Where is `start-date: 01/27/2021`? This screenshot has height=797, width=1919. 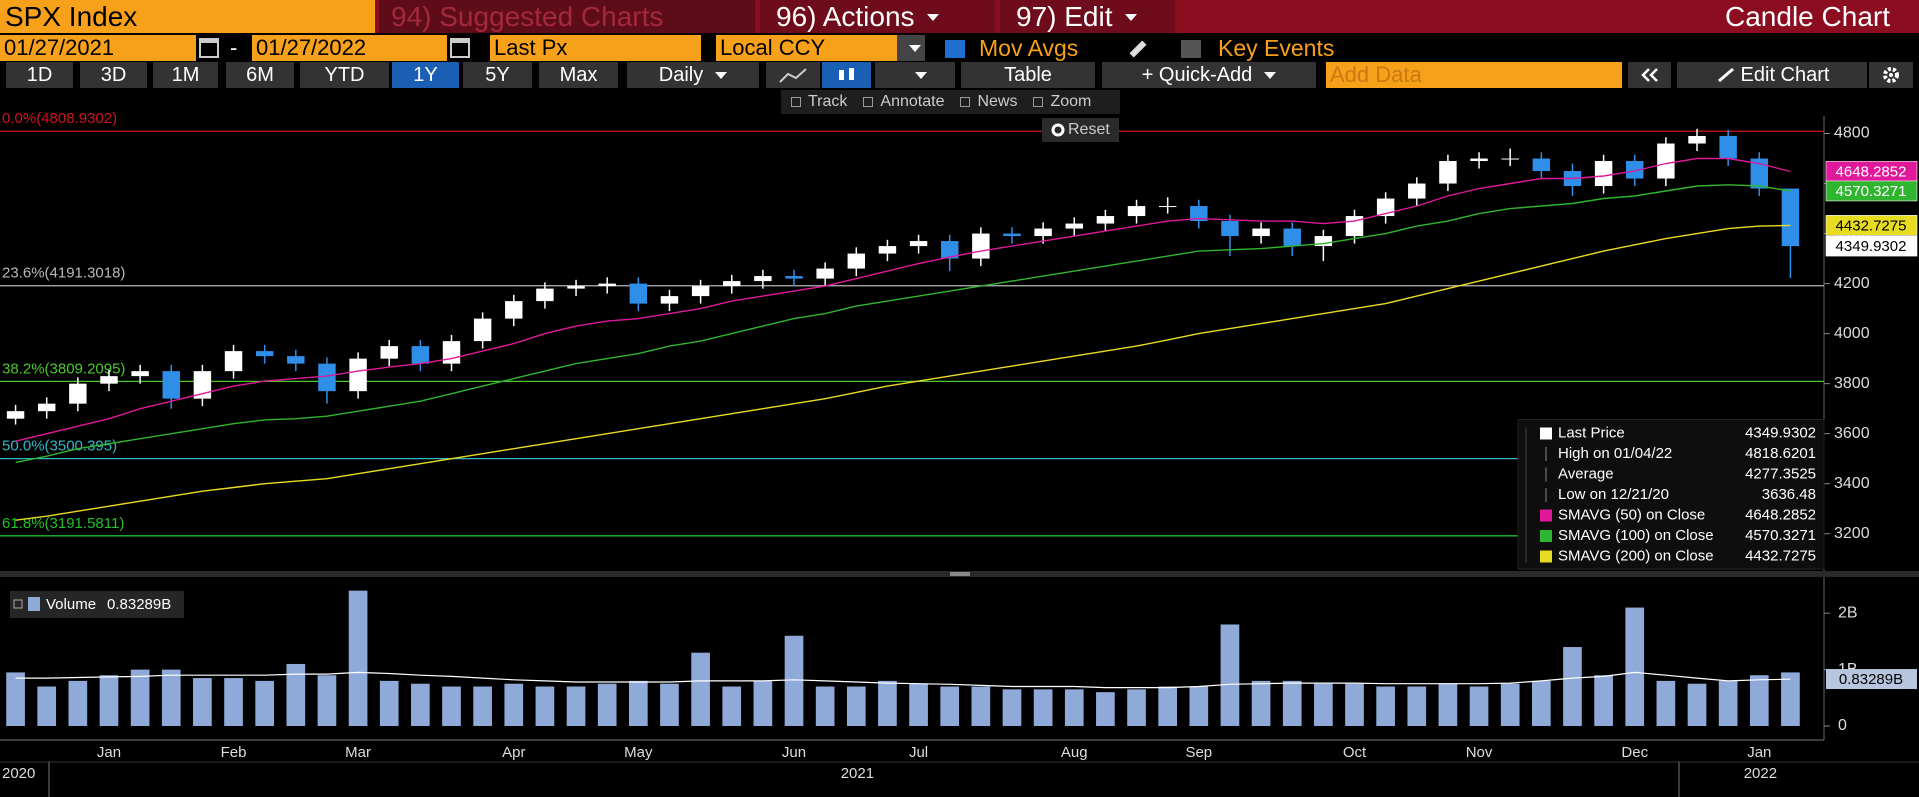
start-date: 01/27/2021 is located at coordinates (98, 48).